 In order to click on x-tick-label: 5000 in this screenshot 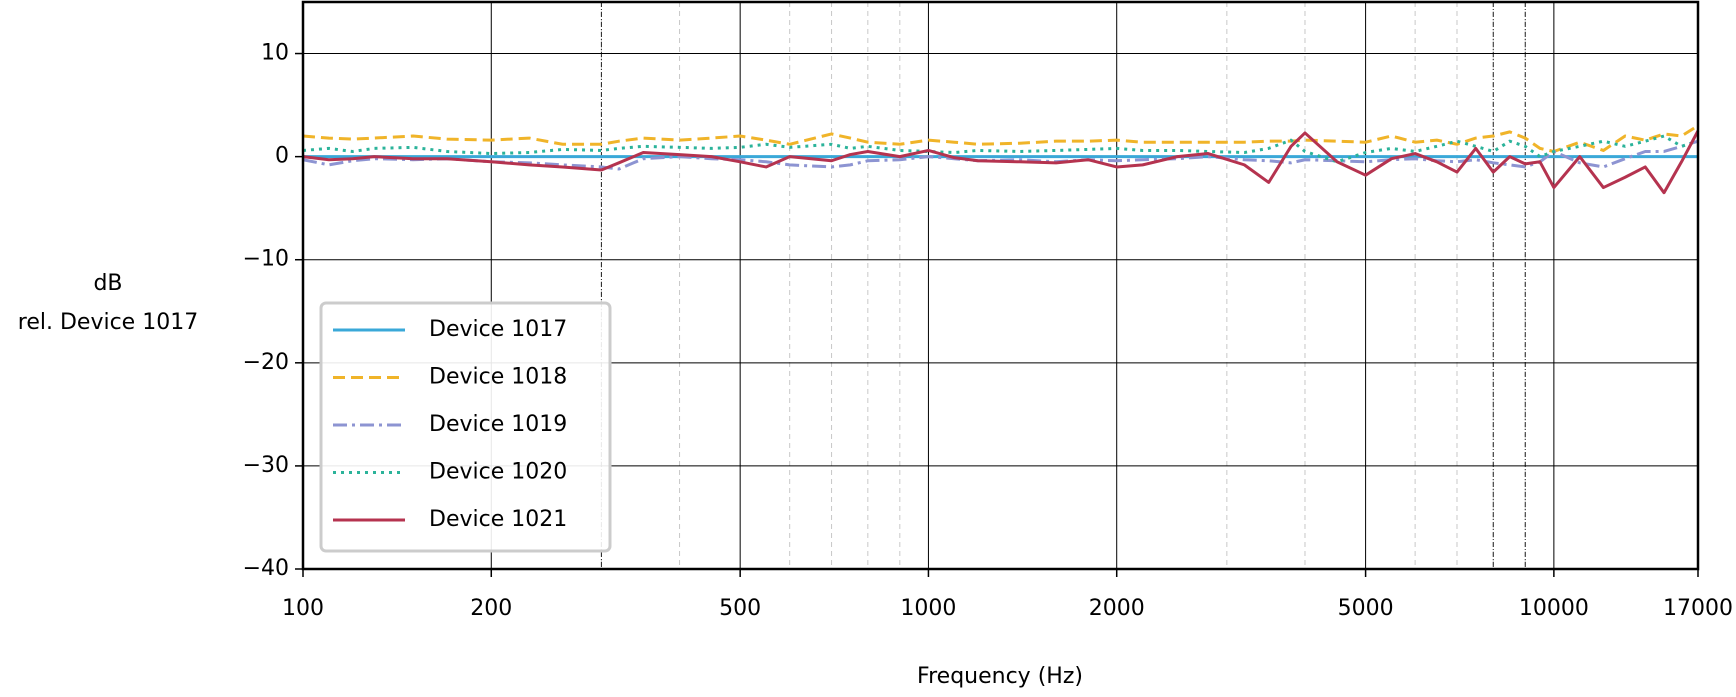, I will do `click(1366, 608)`.